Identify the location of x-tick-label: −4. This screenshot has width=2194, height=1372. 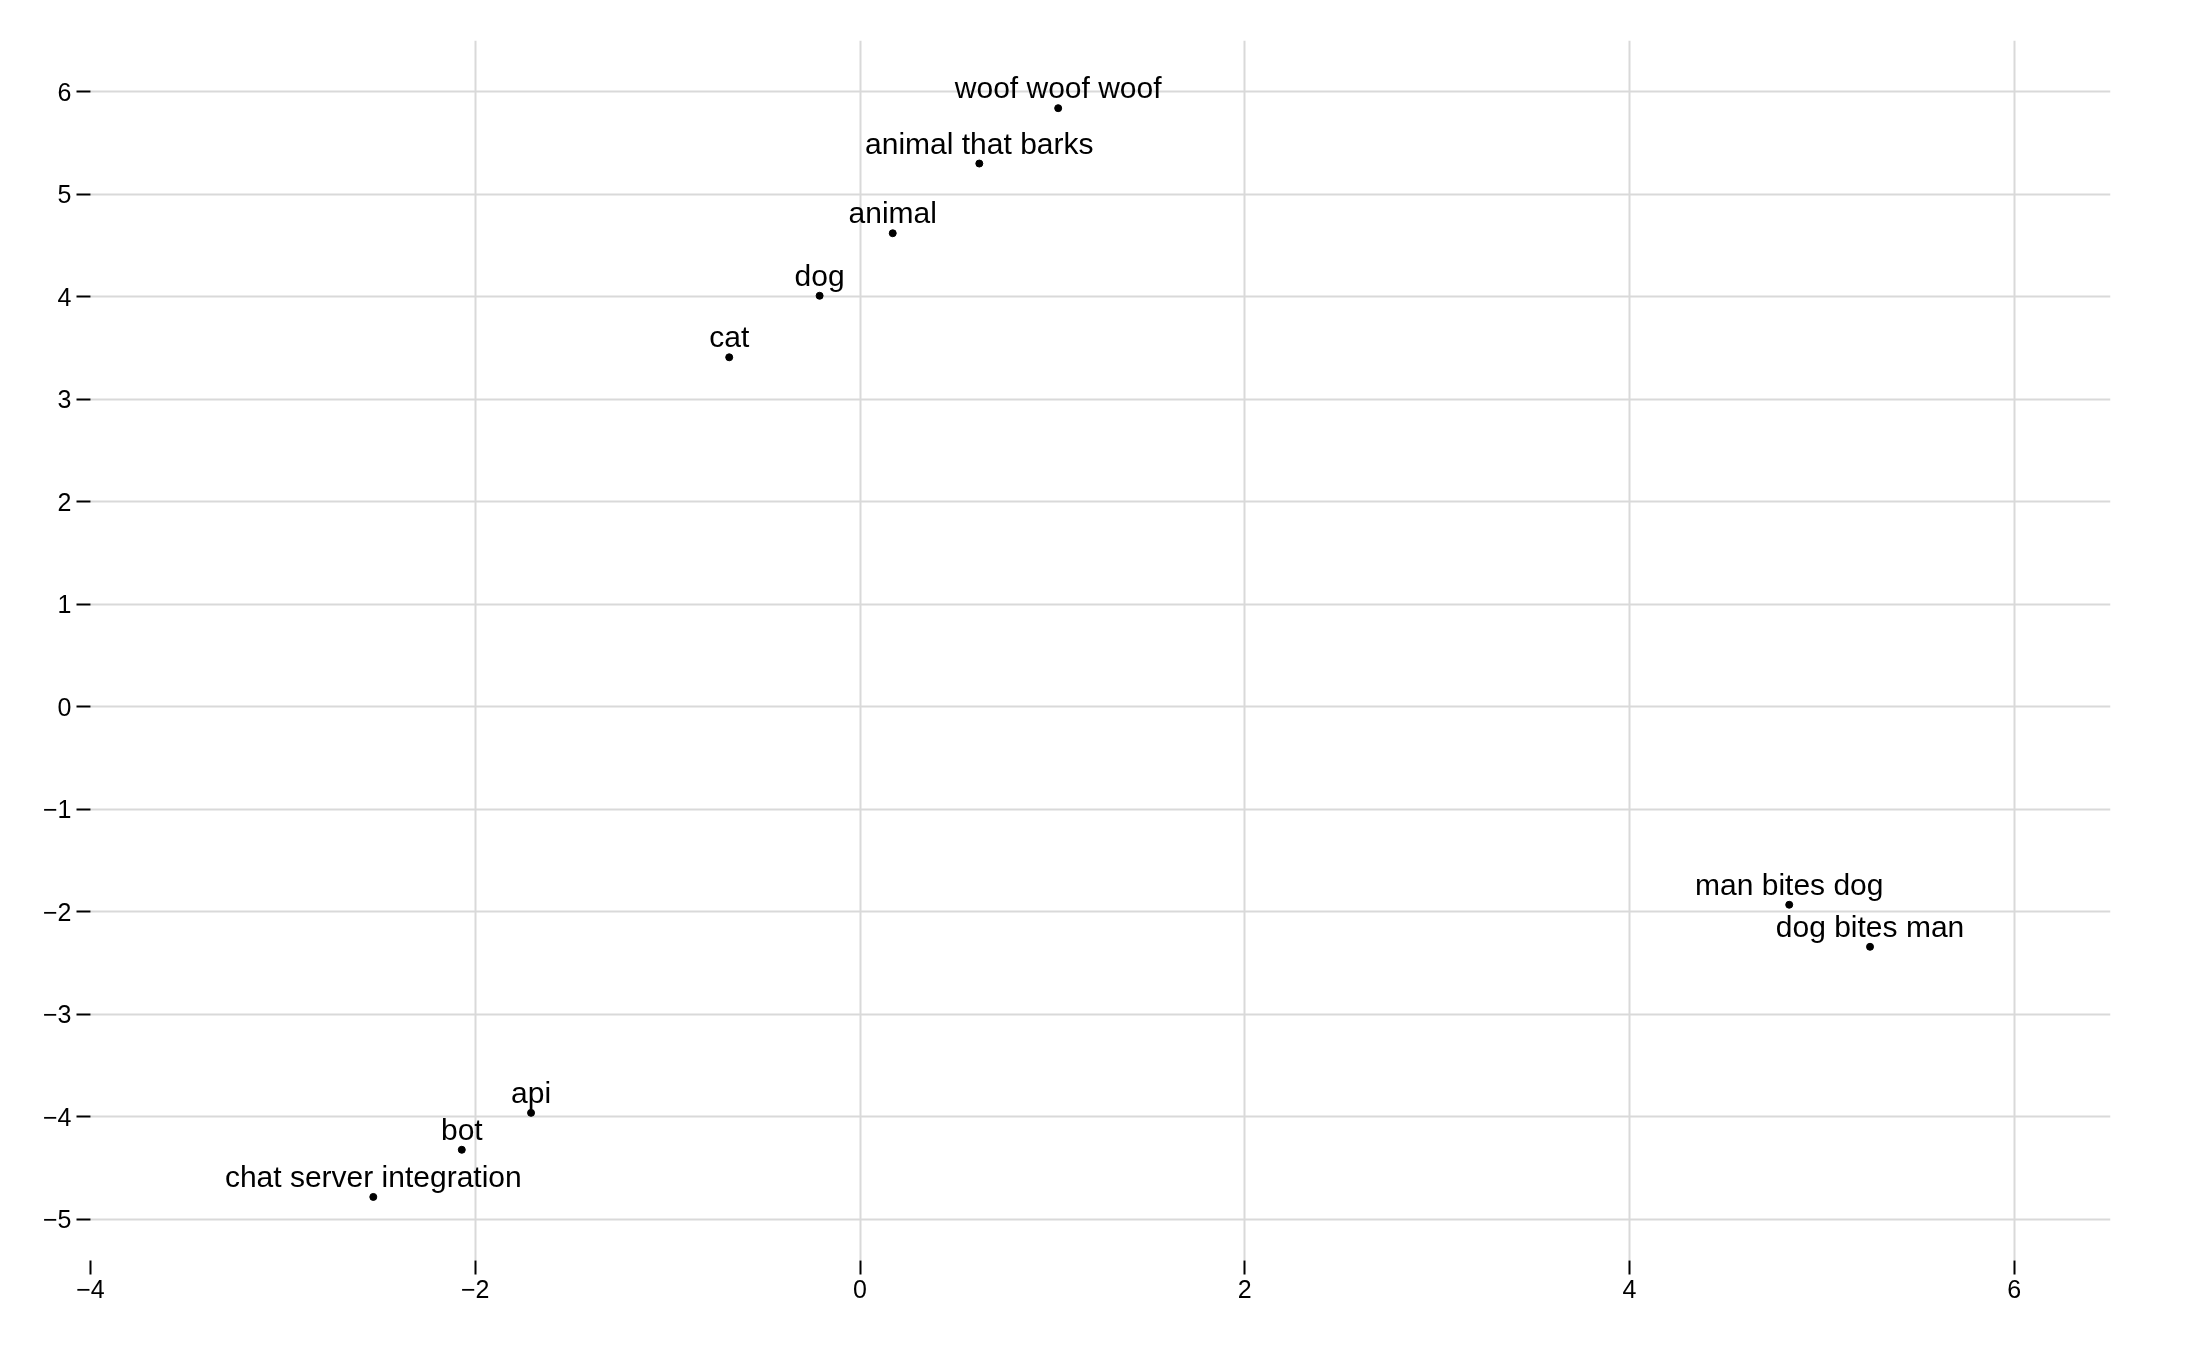
(90, 1288).